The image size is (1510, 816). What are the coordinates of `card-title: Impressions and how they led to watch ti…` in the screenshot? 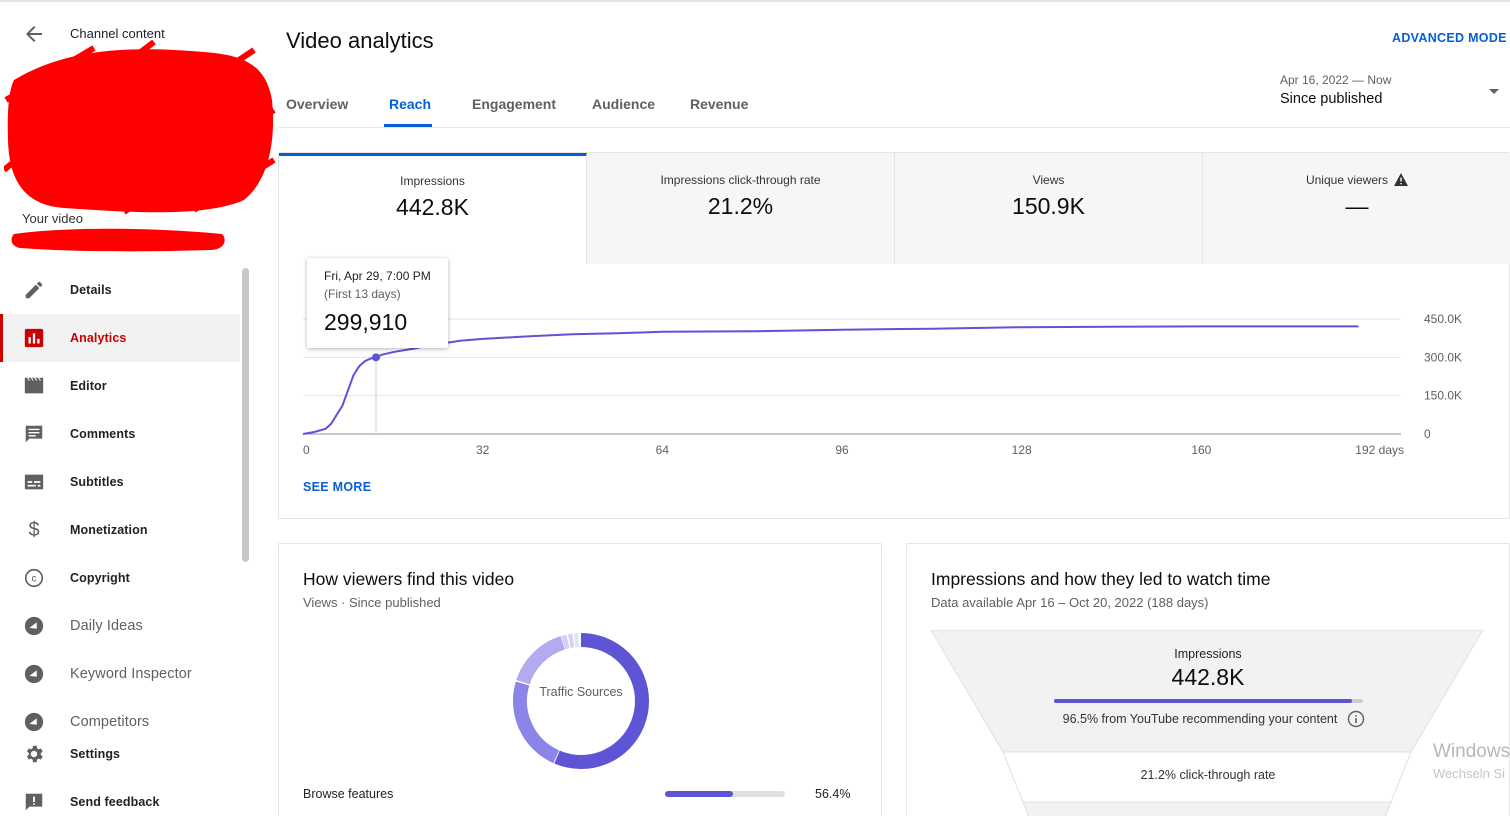 It's located at (1101, 579).